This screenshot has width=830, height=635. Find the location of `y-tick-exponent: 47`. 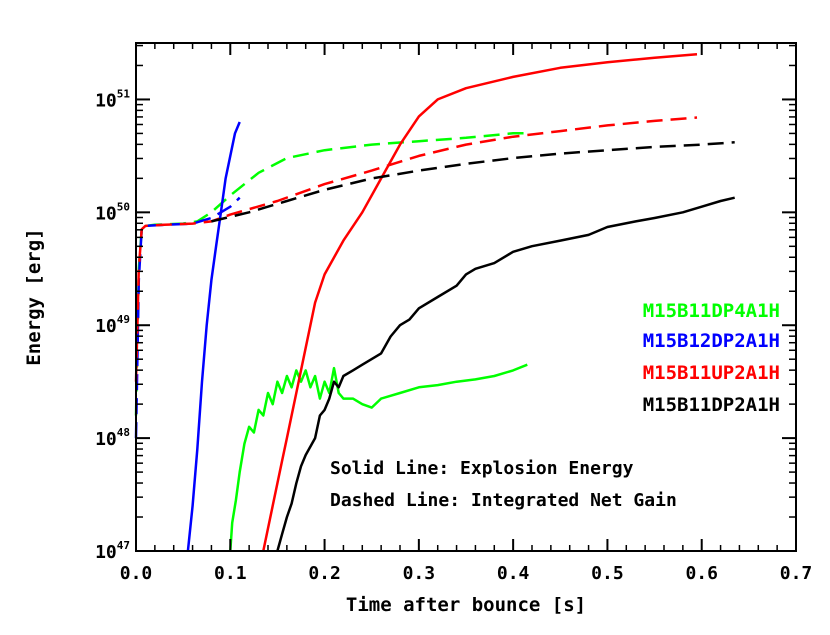

y-tick-exponent: 47 is located at coordinates (123, 545).